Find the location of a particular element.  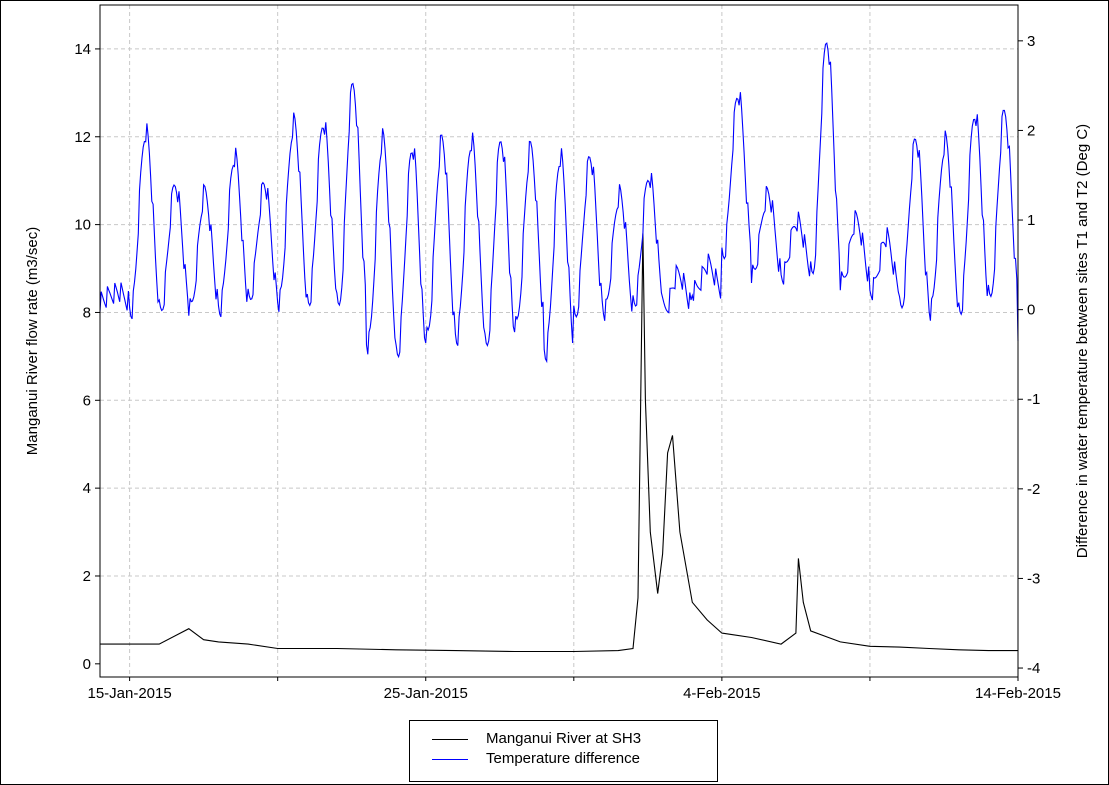

y2-tick-label: -3 is located at coordinates (1033, 578).